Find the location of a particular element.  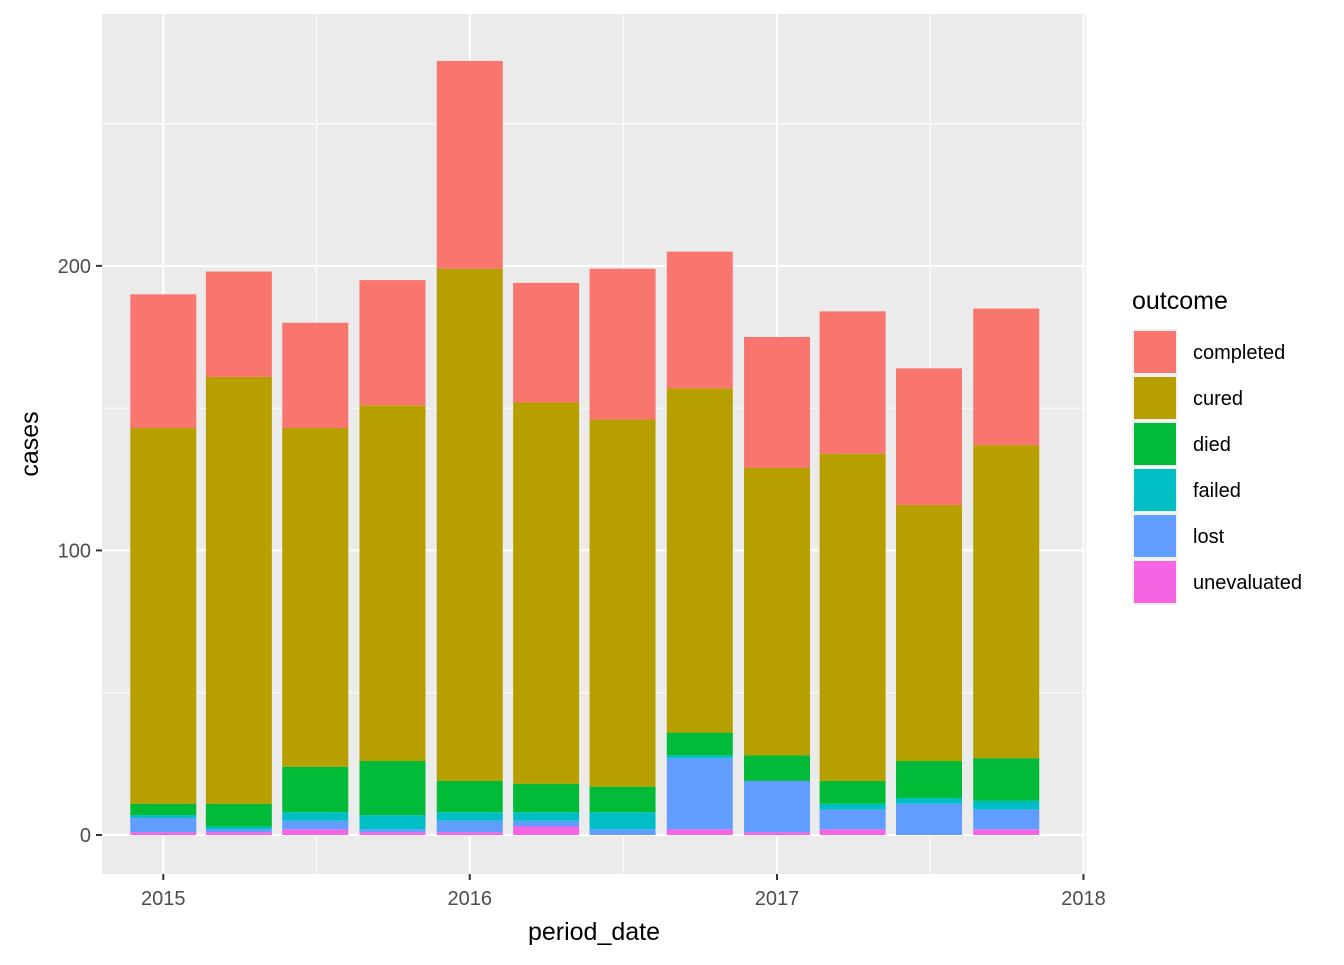

legend-swatch-unevaluated is located at coordinates (1155, 582).